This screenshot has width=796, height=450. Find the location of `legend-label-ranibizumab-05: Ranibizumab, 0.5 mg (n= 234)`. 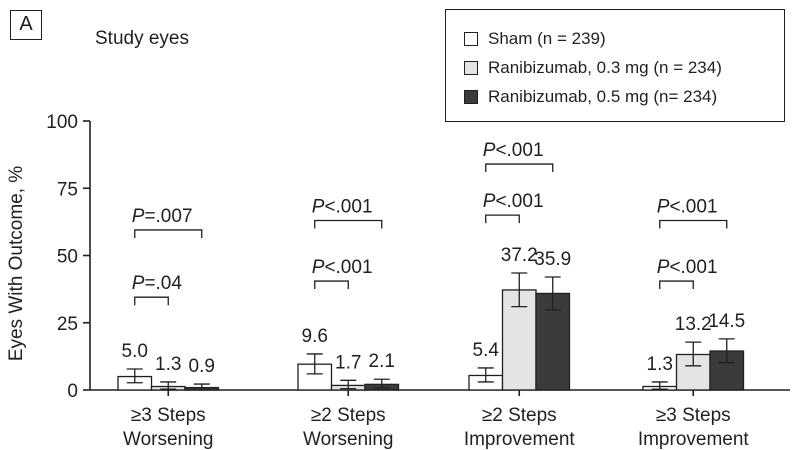

legend-label-ranibizumab-05: Ranibizumab, 0.5 mg (n= 234) is located at coordinates (603, 96).